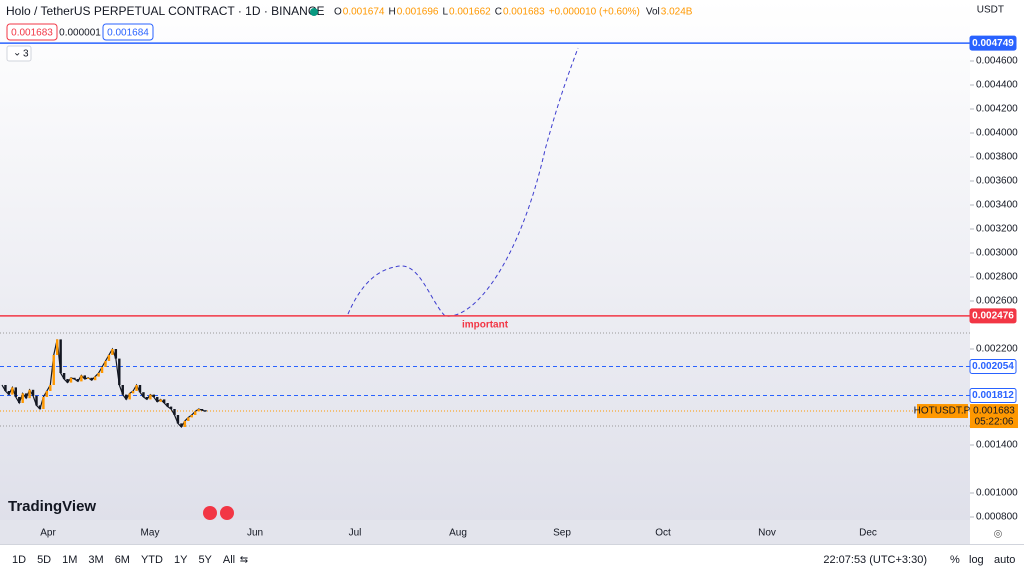 This screenshot has height=581, width=1024. Describe the element at coordinates (955, 560) in the screenshot. I see `percent-toggle: %` at that location.